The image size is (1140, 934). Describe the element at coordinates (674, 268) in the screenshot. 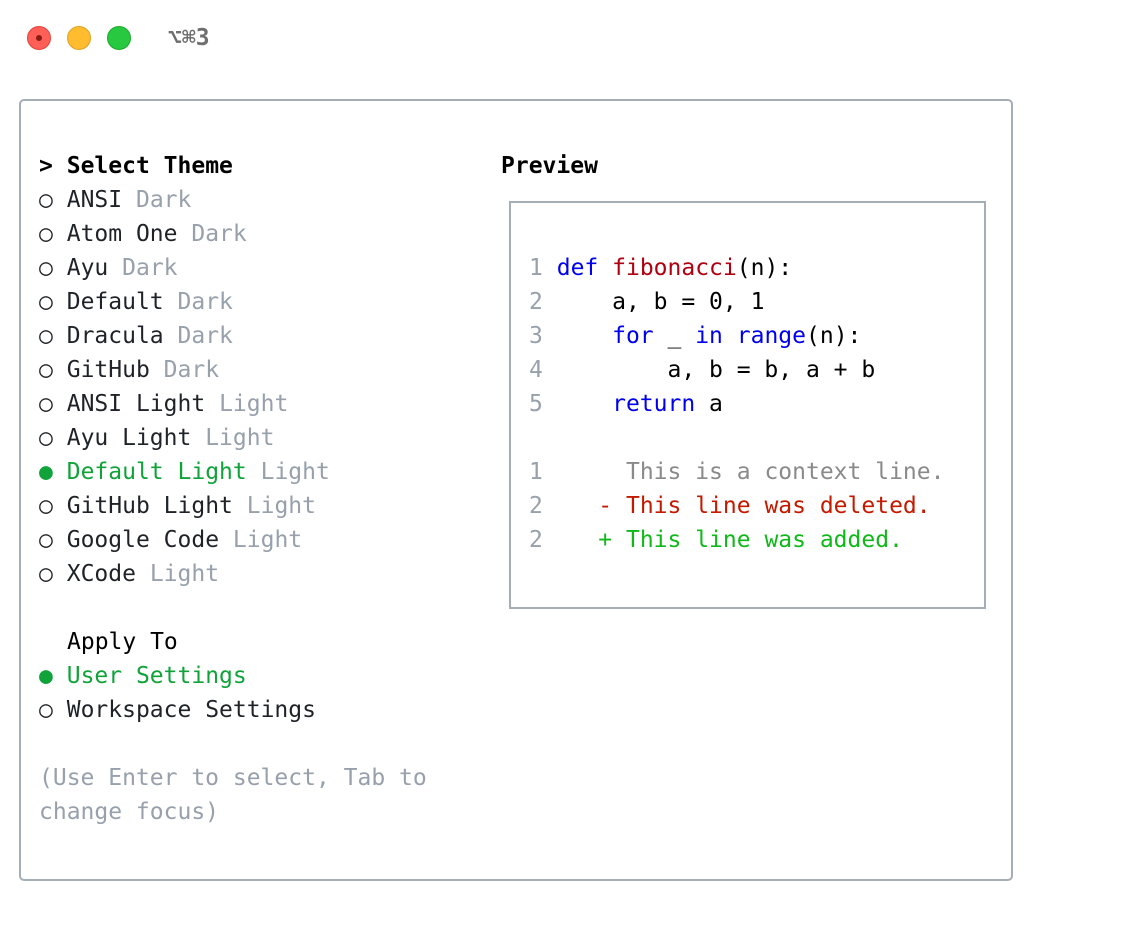

I see `code-token: fibonacci` at that location.